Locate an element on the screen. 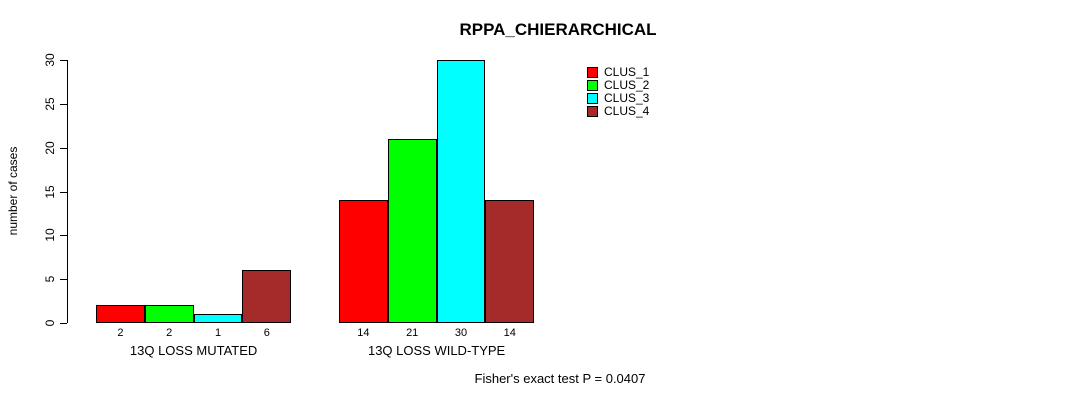 Image resolution: width=1090 pixels, height=400 pixels. chart-title: RPPA_CHIERARCHICAL is located at coordinates (558, 29).